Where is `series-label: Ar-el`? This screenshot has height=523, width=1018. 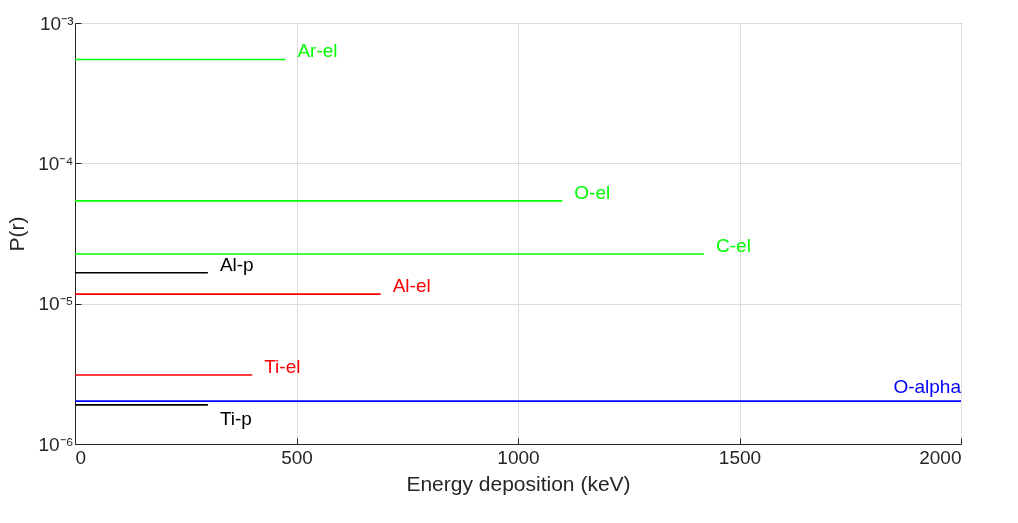
series-label: Ar-el is located at coordinates (317, 51).